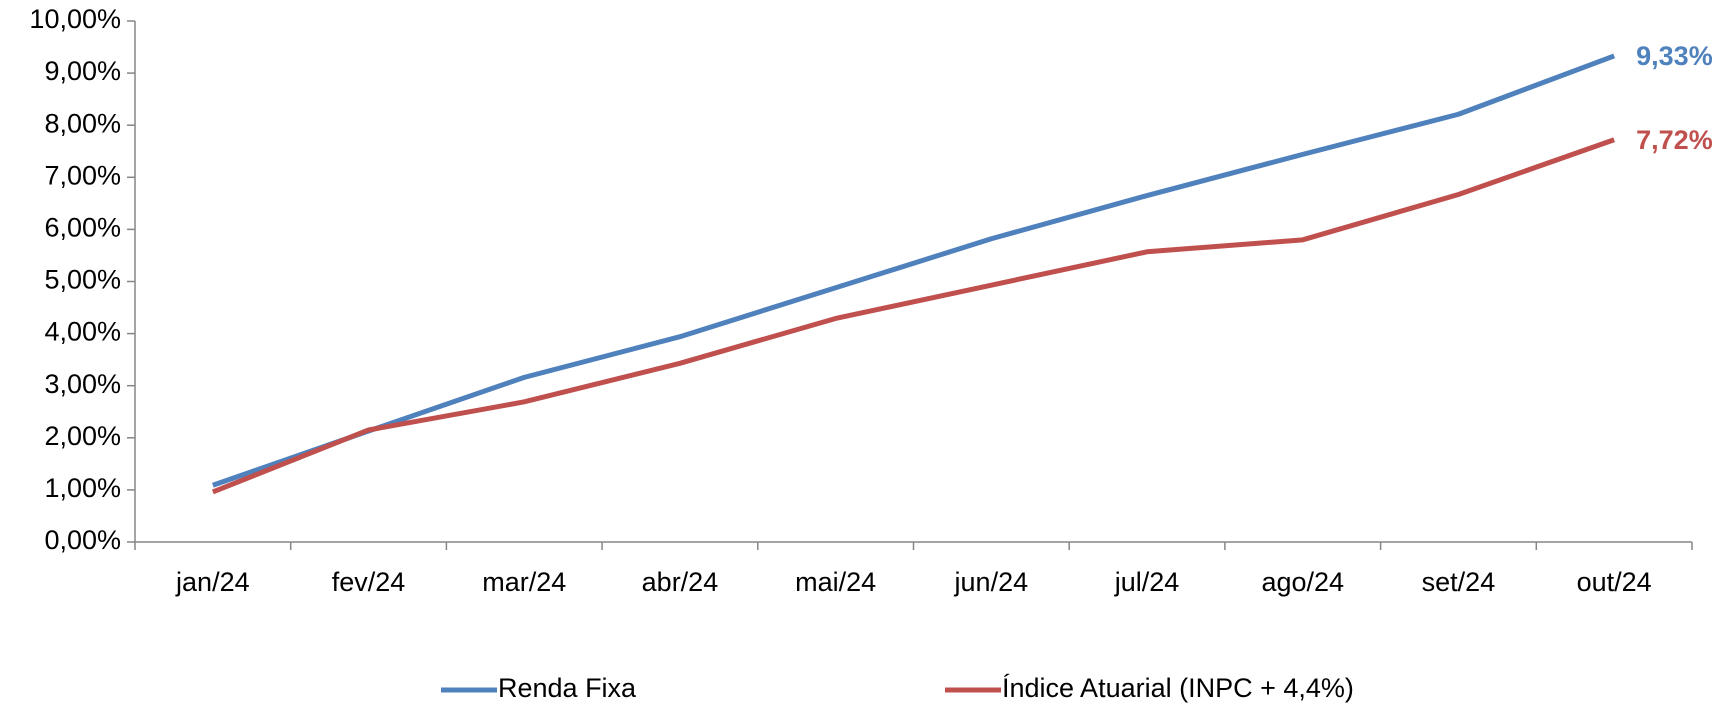 Image resolution: width=1731 pixels, height=704 pixels. I want to click on legend-label: Índice Atuarial (INPC + 4,4%), so click(1178, 688).